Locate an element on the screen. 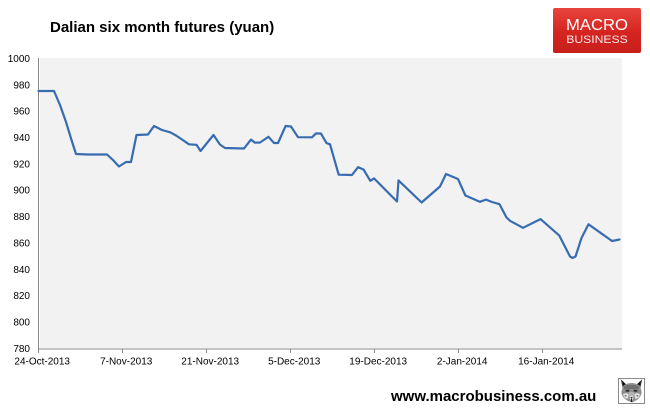 This screenshot has height=411, width=650. svg-text: 920 is located at coordinates (21, 164).